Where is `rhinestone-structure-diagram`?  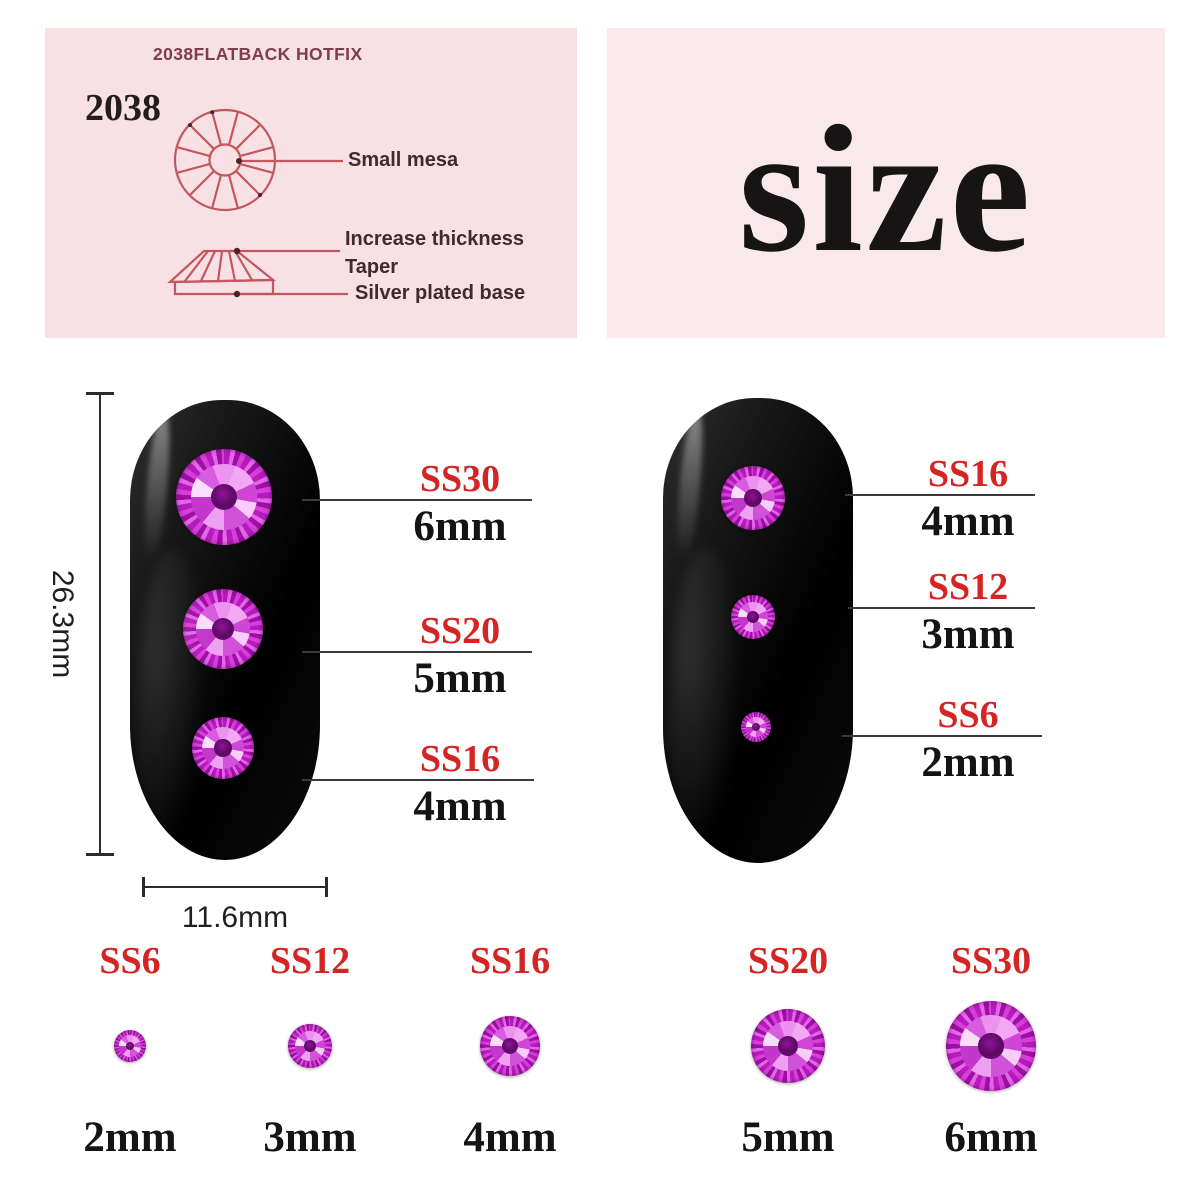 rhinestone-structure-diagram is located at coordinates (257, 203).